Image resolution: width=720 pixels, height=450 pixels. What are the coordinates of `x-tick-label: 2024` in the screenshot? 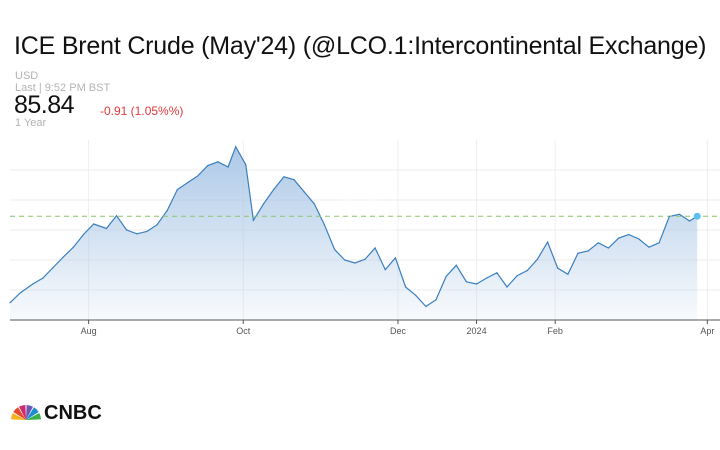 It's located at (477, 331).